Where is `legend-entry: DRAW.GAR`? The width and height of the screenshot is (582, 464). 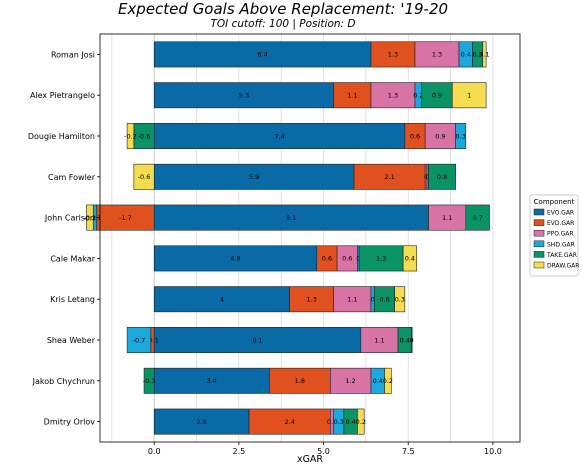
legend-entry: DRAW.GAR is located at coordinates (563, 266).